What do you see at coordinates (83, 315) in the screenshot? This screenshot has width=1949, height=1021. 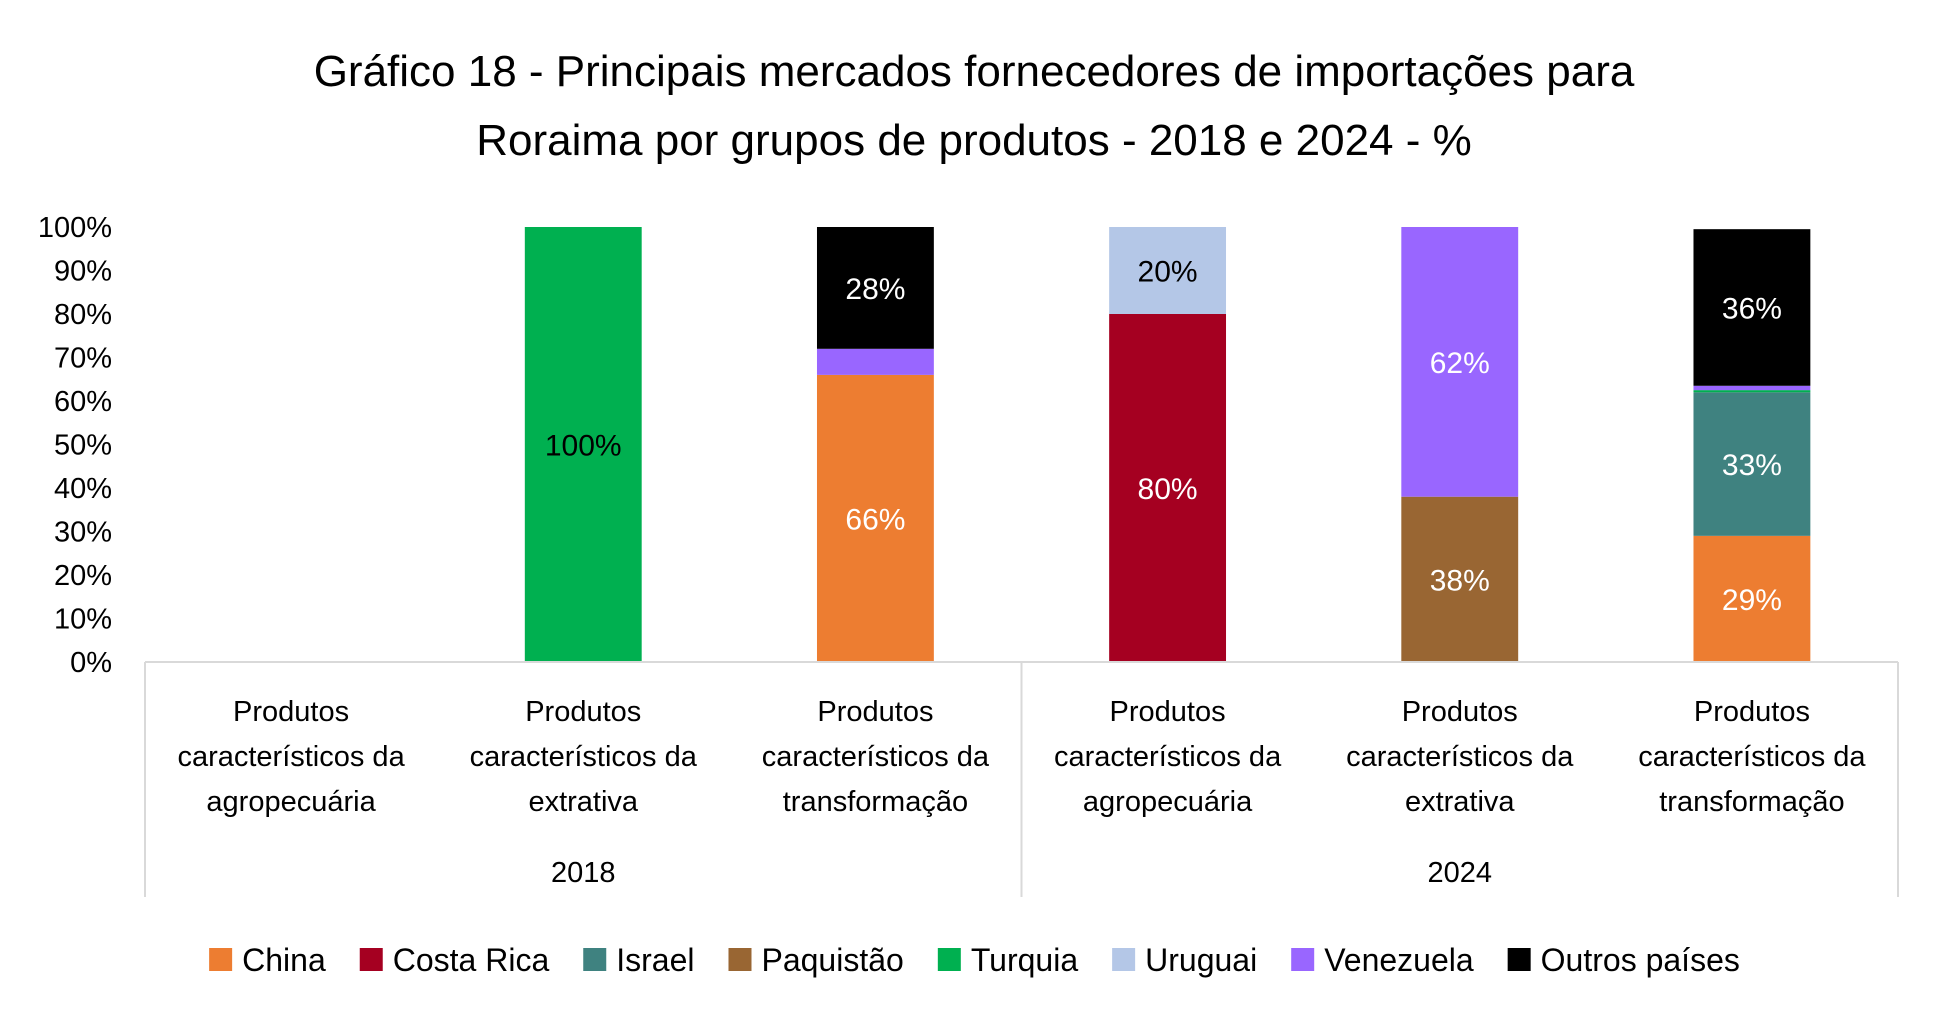 I see `y-tick-label: 80%` at bounding box center [83, 315].